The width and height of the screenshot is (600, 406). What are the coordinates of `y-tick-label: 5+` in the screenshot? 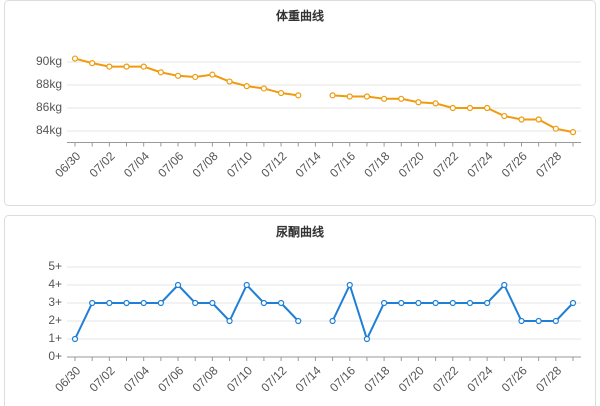 It's located at (55, 266).